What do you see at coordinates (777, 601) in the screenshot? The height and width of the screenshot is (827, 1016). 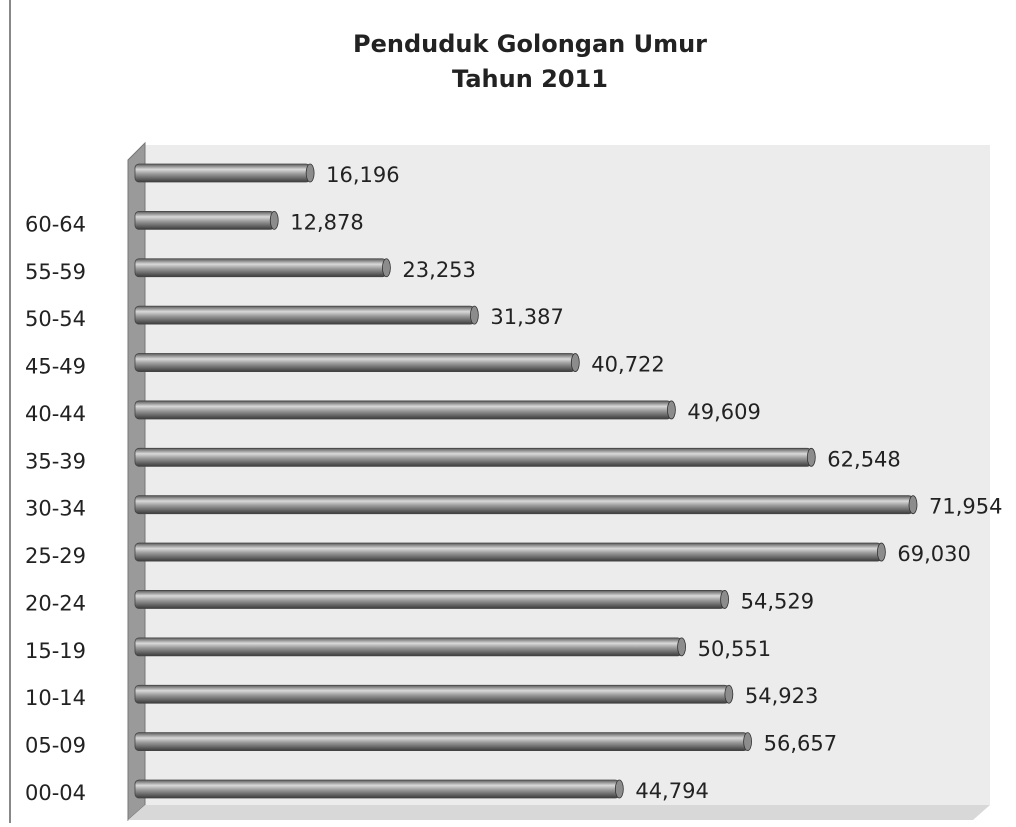 I see `value-label: 54,529` at bounding box center [777, 601].